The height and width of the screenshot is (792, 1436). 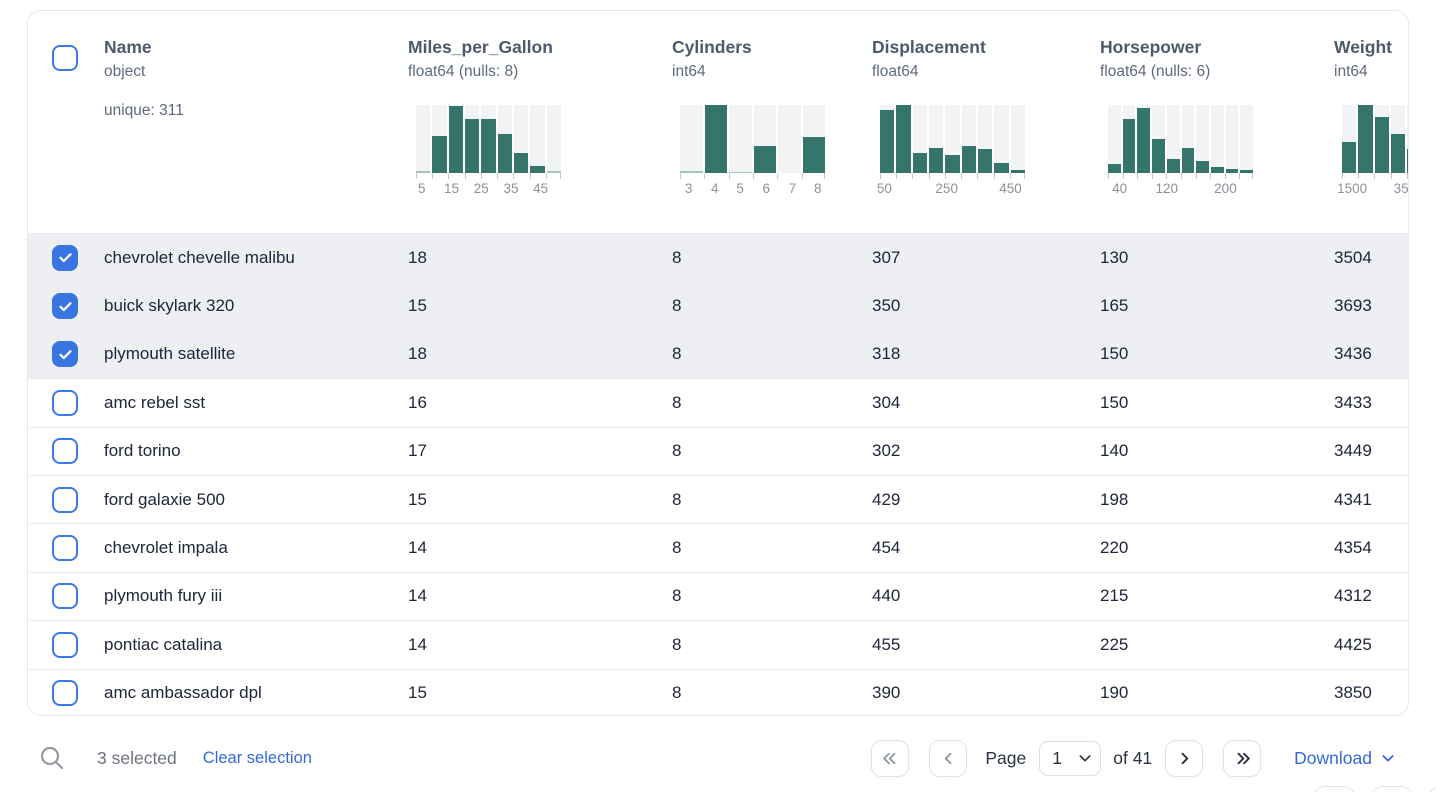 What do you see at coordinates (1242, 758) in the screenshot?
I see `last-page-button` at bounding box center [1242, 758].